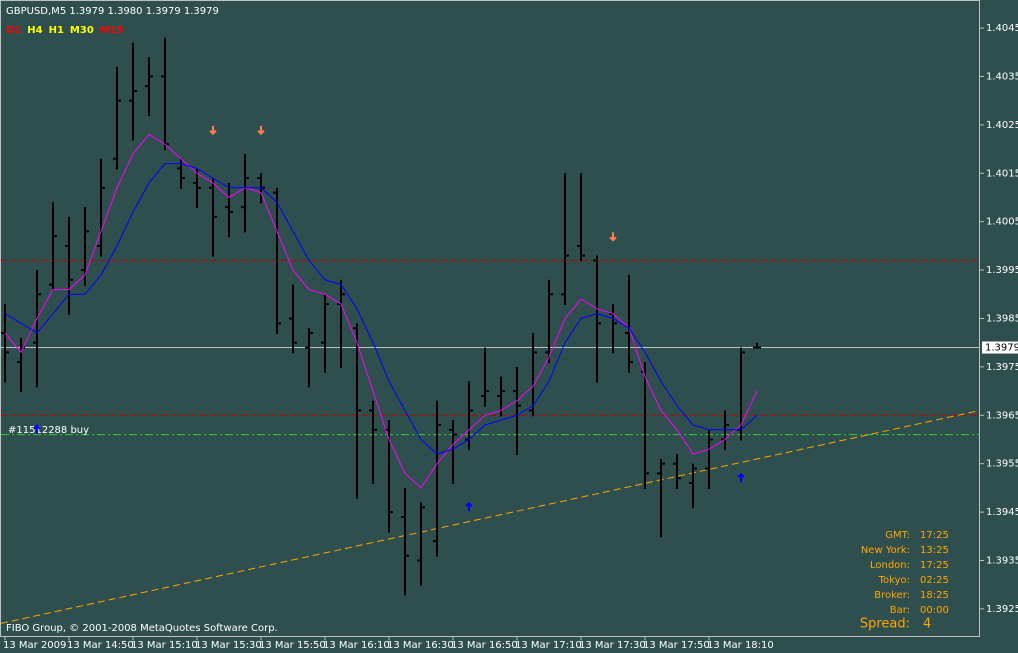 Image resolution: width=1018 pixels, height=653 pixels. I want to click on info-label: GMT:, so click(897, 535).